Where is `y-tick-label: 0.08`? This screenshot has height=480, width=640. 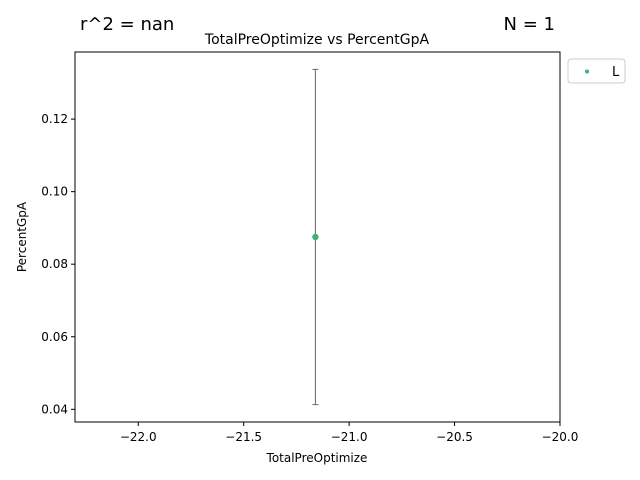
y-tick-label: 0.08 is located at coordinates (54, 264).